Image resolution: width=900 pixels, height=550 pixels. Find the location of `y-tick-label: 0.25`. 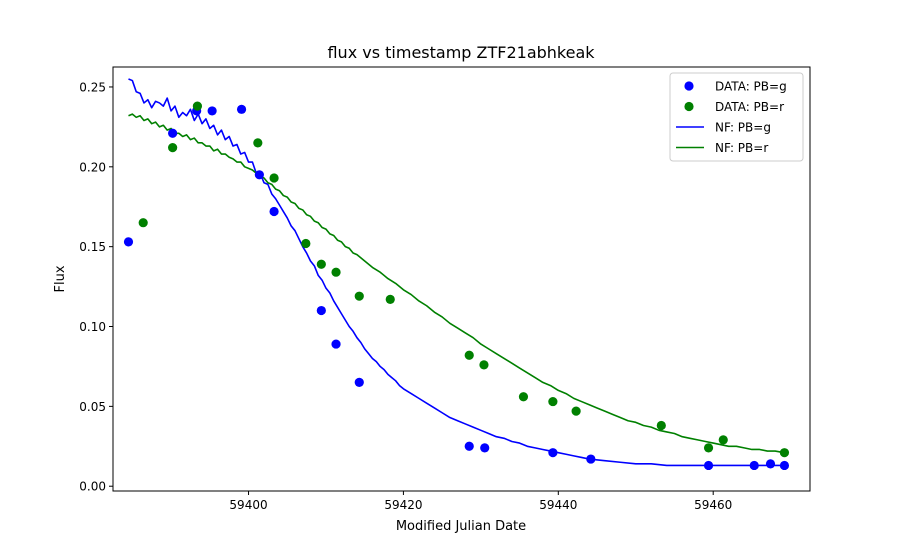

y-tick-label: 0.25 is located at coordinates (92, 87).